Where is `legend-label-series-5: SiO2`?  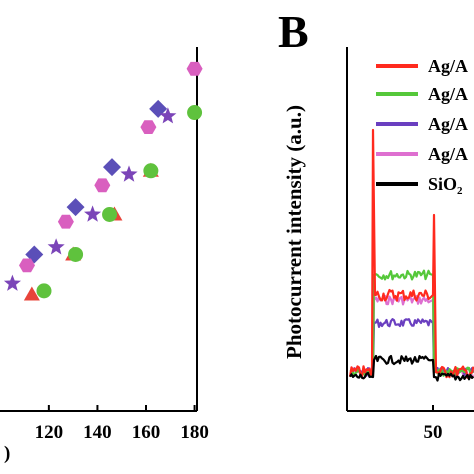
legend-label-series-5: SiO2 is located at coordinates (445, 185).